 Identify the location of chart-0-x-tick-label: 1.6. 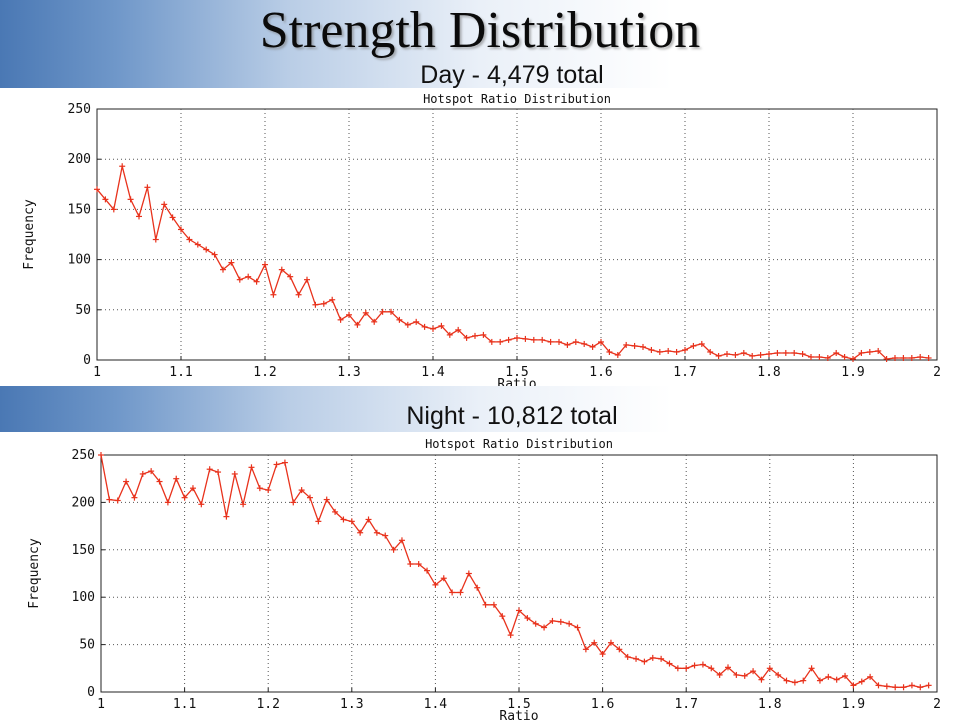
(600, 372).